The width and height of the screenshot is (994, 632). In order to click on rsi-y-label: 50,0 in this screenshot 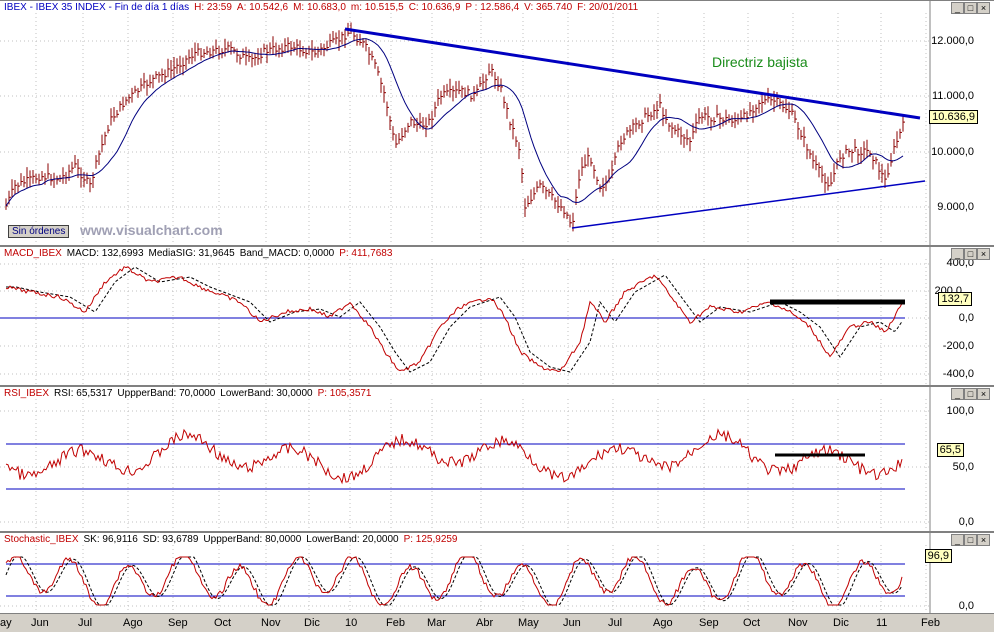, I will do `click(963, 467)`.